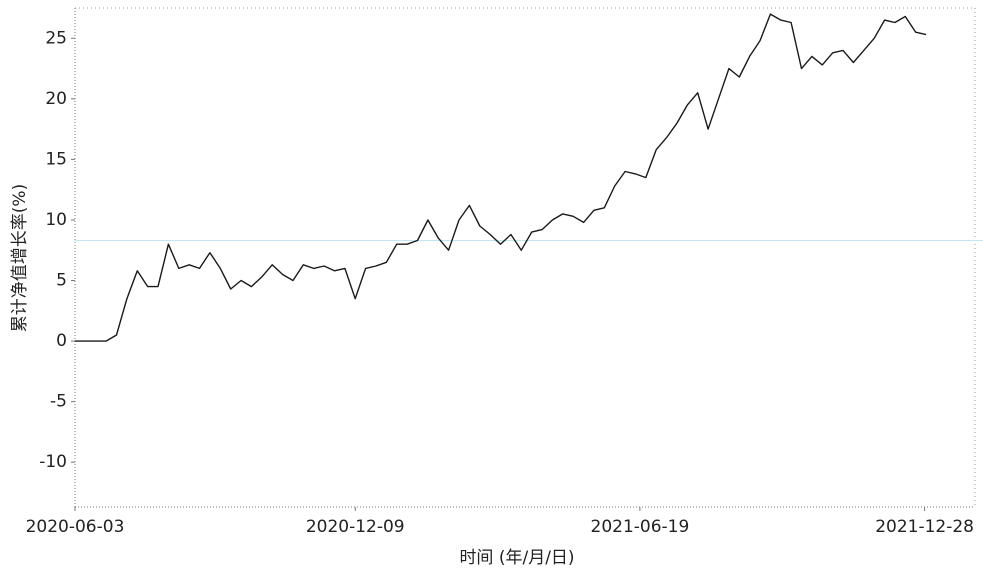  Describe the element at coordinates (61, 341) in the screenshot. I see `y-tick-label: 0` at that location.